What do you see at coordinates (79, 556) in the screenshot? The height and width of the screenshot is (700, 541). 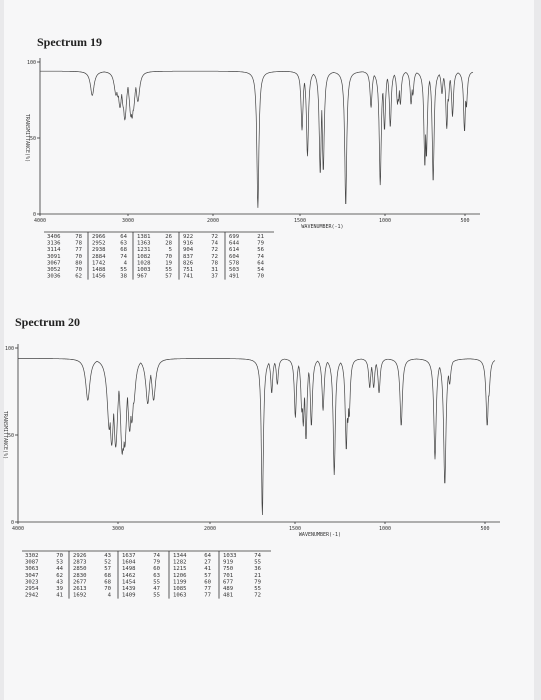 I see `peak-wavenumber: 2926` at bounding box center [79, 556].